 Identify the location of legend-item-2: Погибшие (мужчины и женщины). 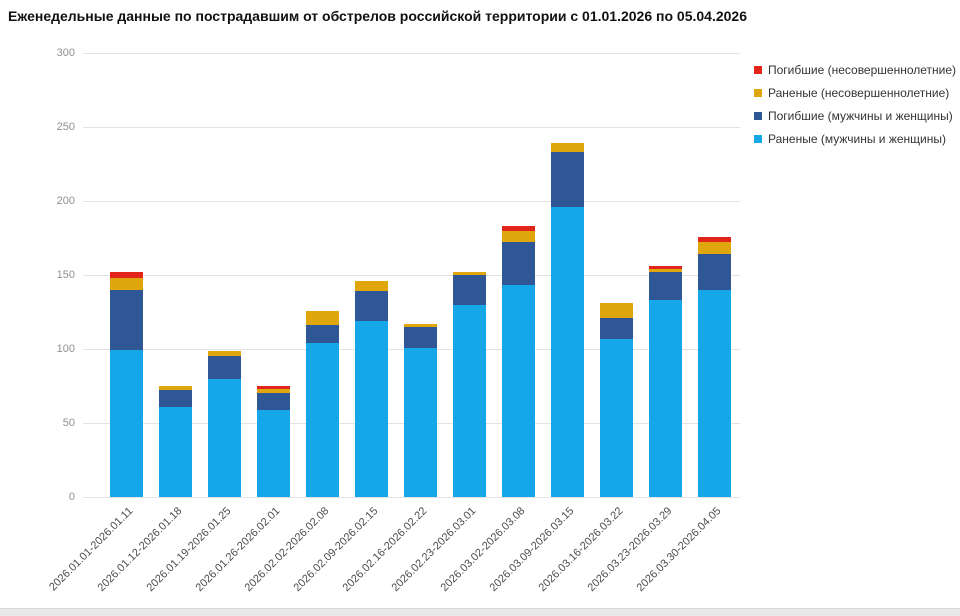
(855, 115).